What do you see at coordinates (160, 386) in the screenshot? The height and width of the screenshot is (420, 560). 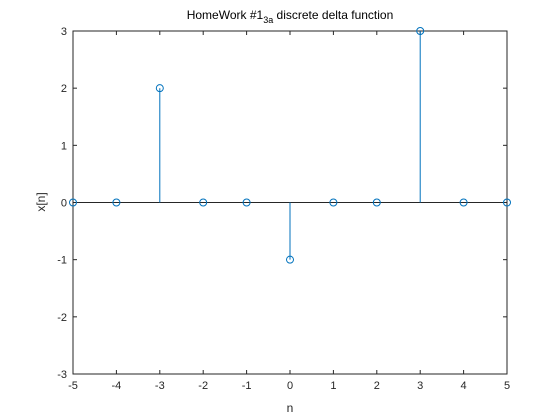 I see `x-tick-label-2: -3` at bounding box center [160, 386].